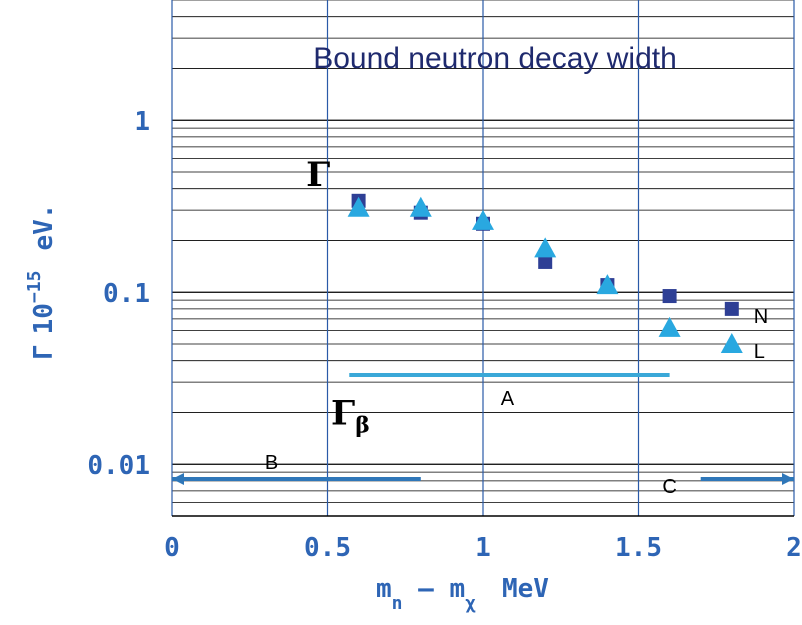 This screenshot has height=625, width=802. Describe the element at coordinates (508, 399) in the screenshot. I see `annotation-label-A: A` at that location.